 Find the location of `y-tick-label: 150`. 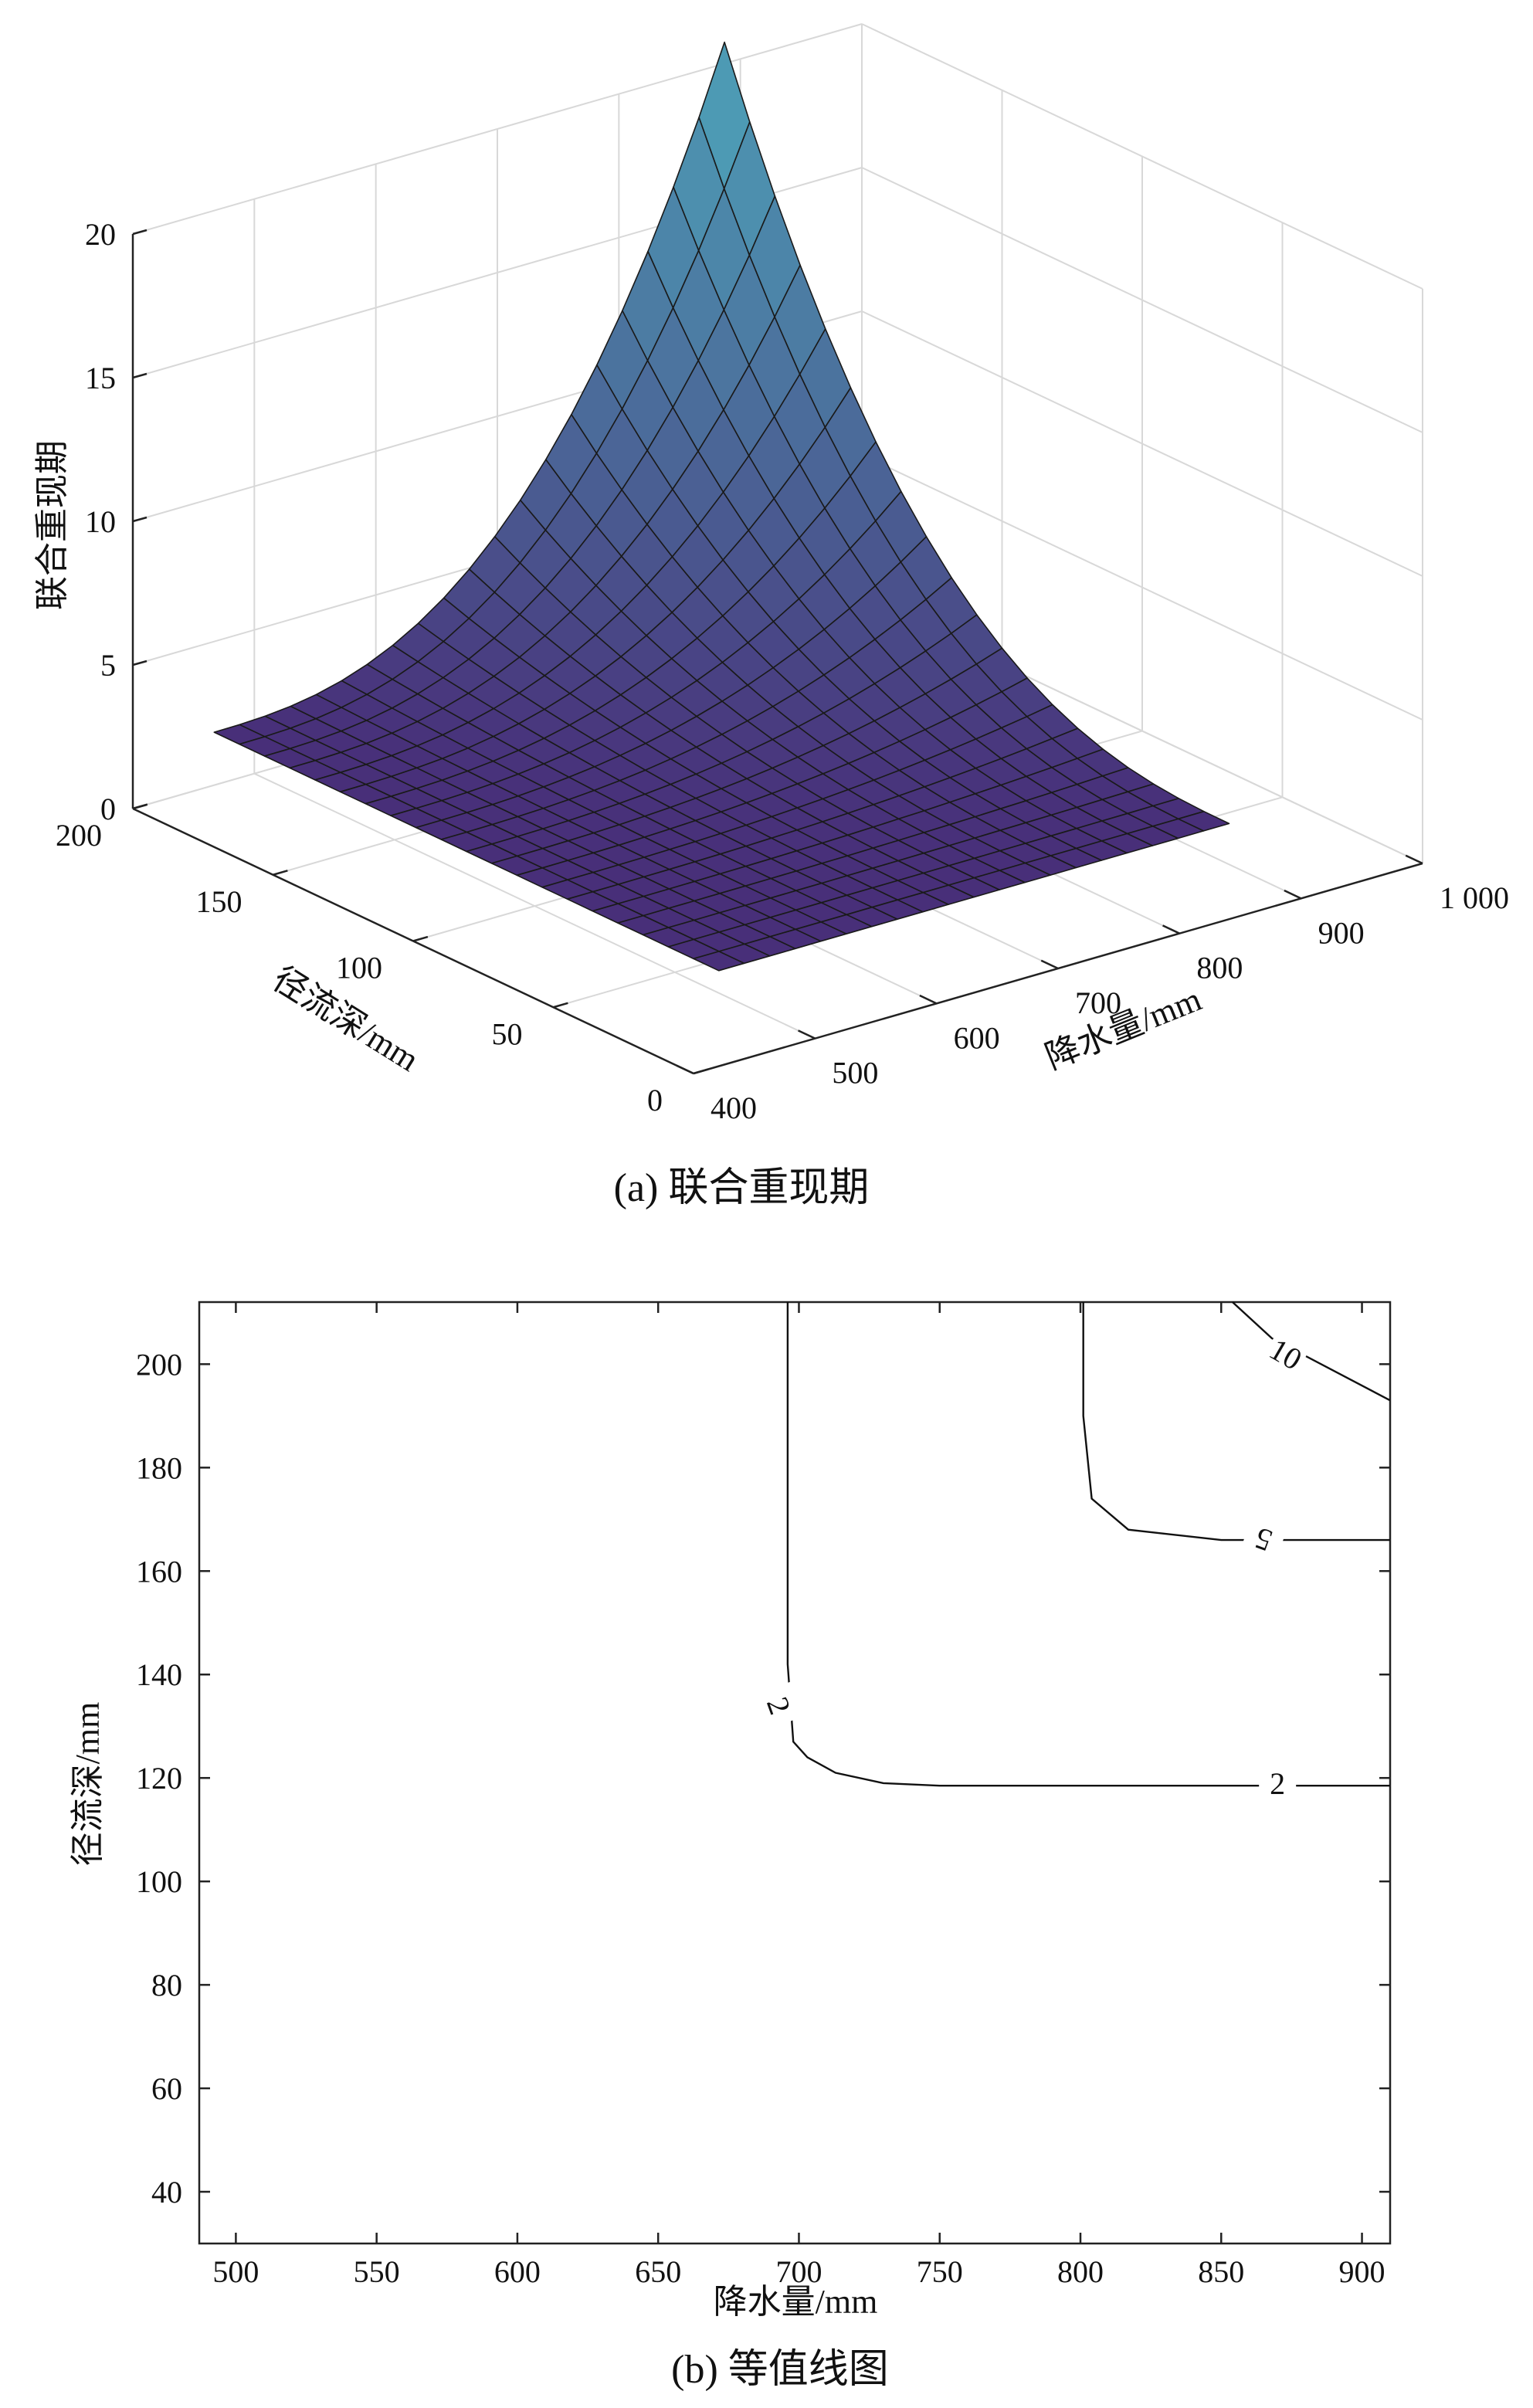

y-tick-label: 150 is located at coordinates (219, 901).